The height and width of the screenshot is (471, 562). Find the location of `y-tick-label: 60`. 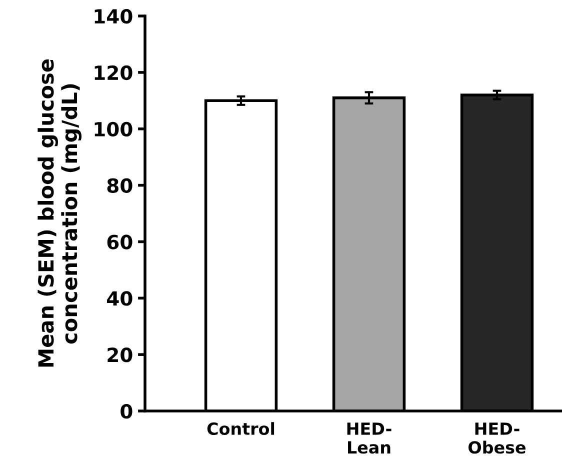

y-tick-label: 60 is located at coordinates (119, 242).